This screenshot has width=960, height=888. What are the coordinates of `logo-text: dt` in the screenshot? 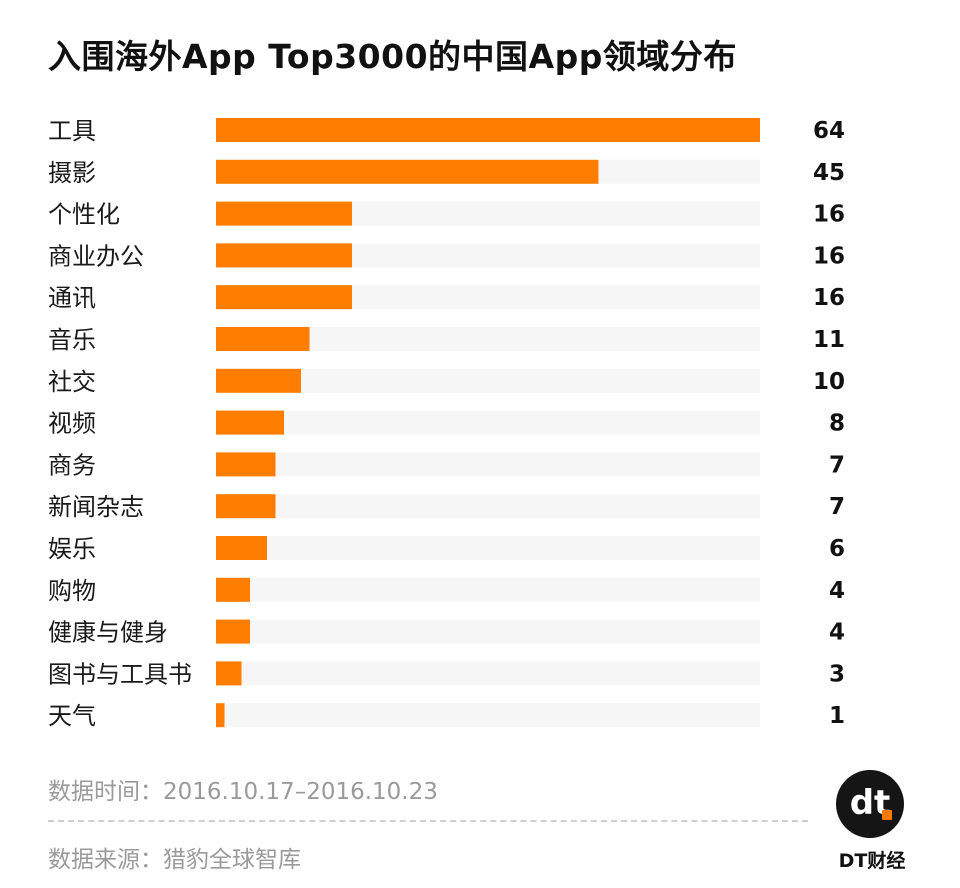 It's located at (870, 803).